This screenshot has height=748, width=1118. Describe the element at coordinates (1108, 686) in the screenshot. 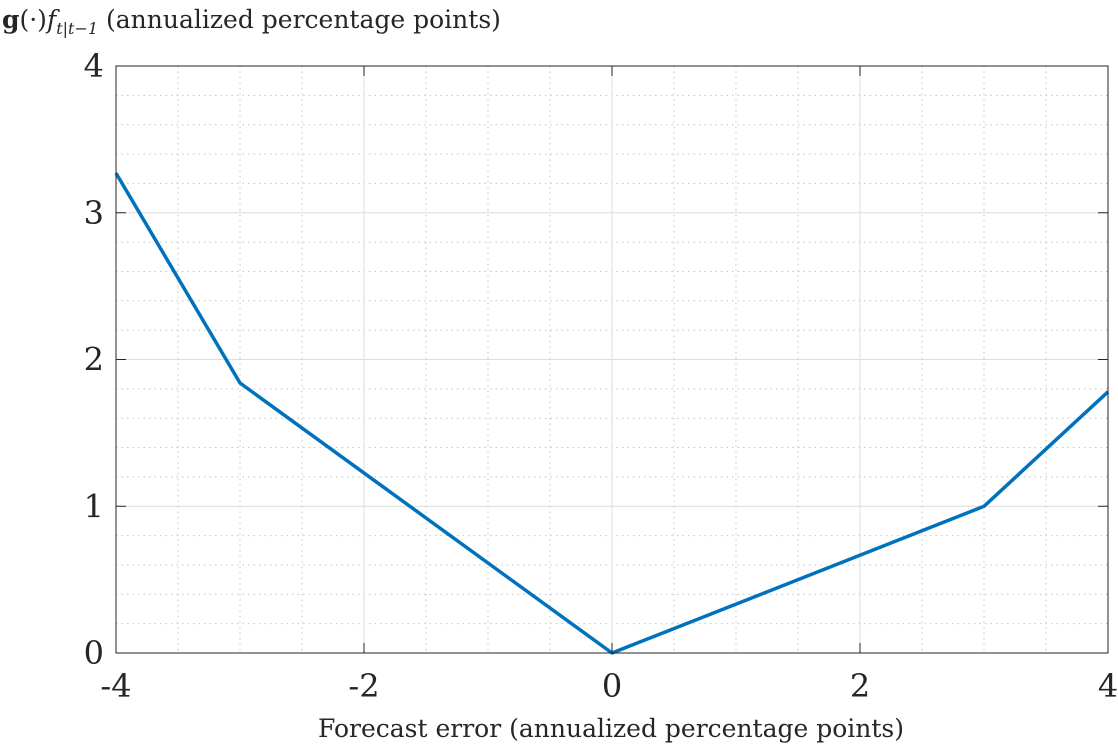

I see `x-tick-label: 4` at that location.